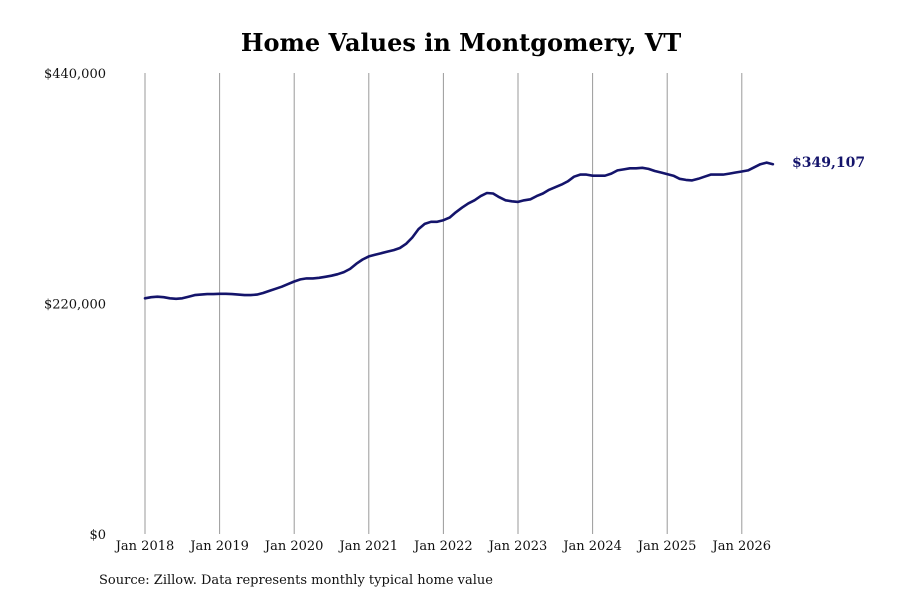  I want to click on end-value-label: $349,107, so click(828, 163).